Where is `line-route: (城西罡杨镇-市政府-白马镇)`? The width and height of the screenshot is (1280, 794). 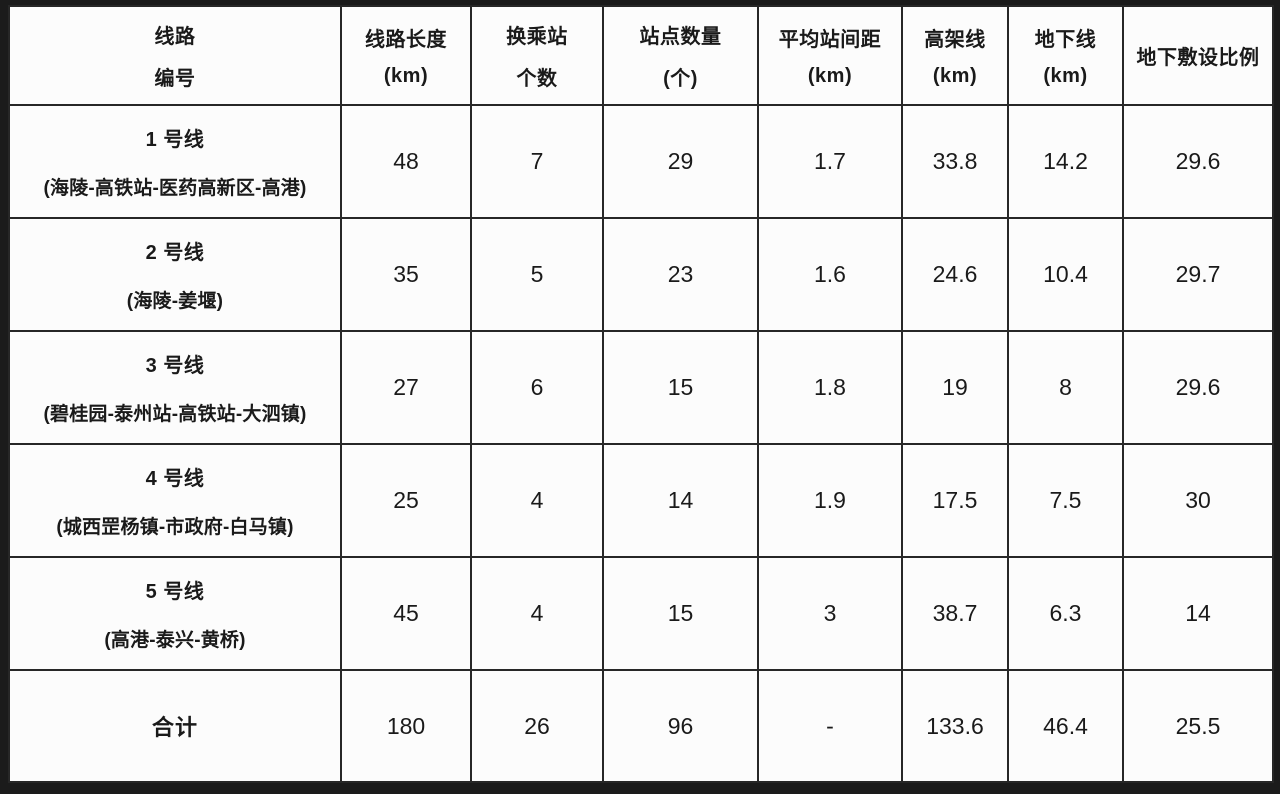 line-route: (城西罡杨镇-市政府-白马镇) is located at coordinates (175, 527).